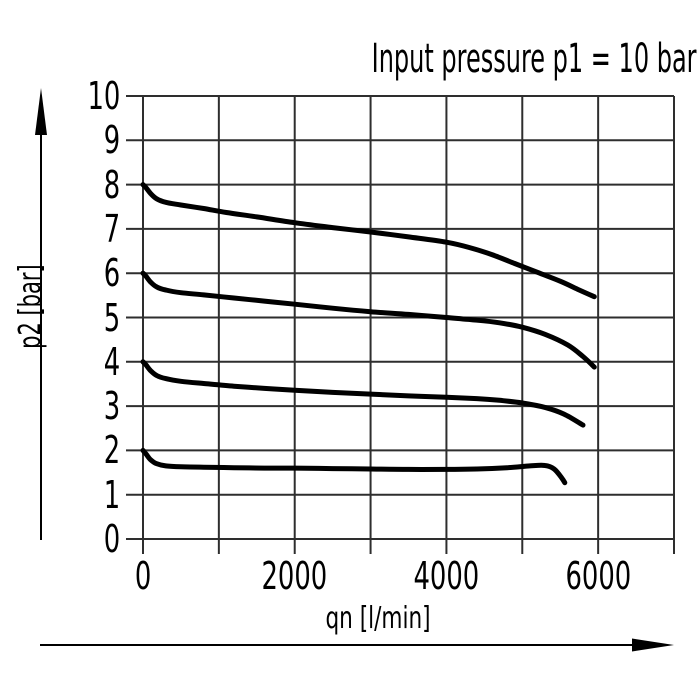 The image size is (700, 700). I want to click on y-tick-label-text: 2, so click(111, 450).